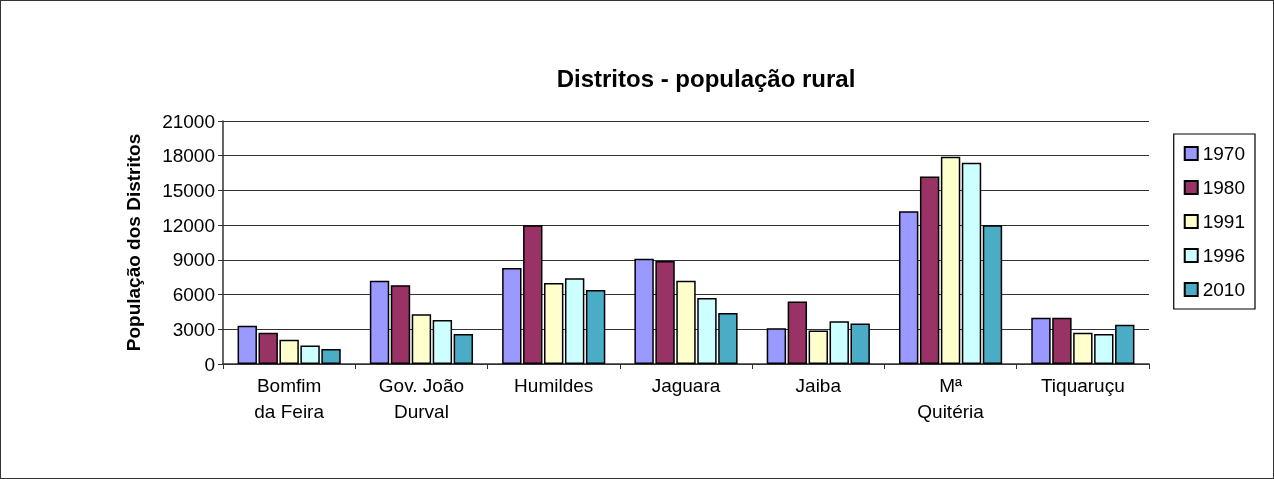  Describe the element at coordinates (193, 295) in the screenshot. I see `y-tick-label: 6000` at that location.